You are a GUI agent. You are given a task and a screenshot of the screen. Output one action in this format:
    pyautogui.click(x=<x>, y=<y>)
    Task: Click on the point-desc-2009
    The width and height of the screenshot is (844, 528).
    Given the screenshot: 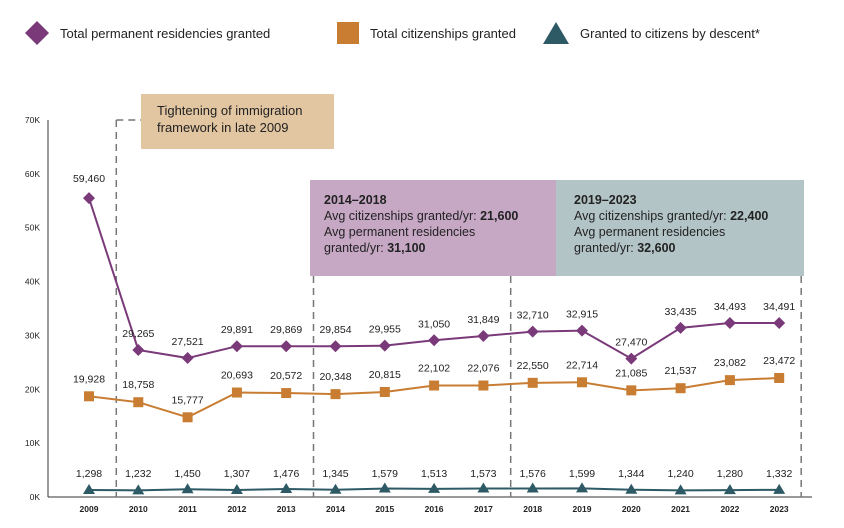 What is the action you would take?
    pyautogui.click(x=89, y=489)
    